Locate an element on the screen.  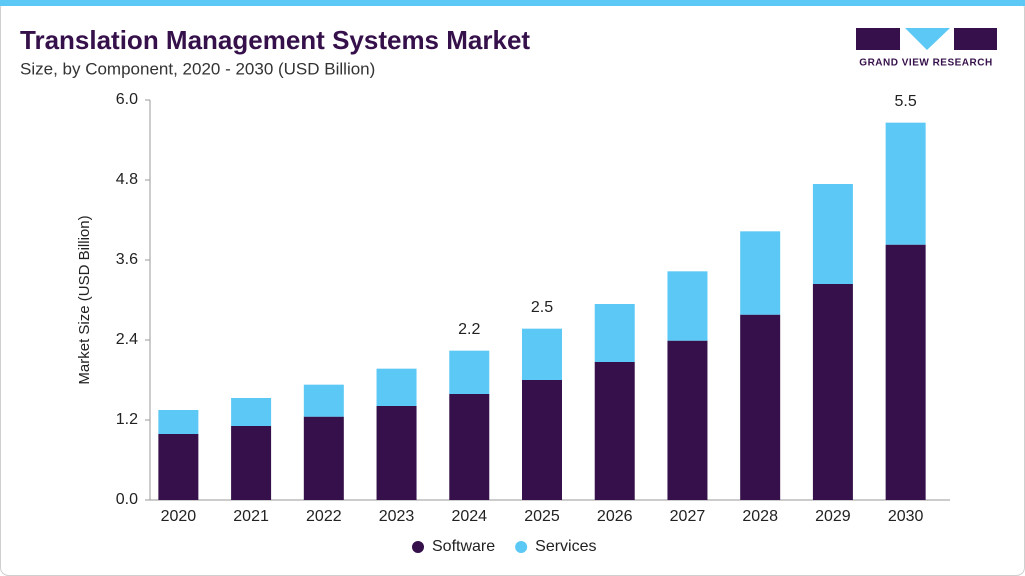
legend-label: Services is located at coordinates (565, 546).